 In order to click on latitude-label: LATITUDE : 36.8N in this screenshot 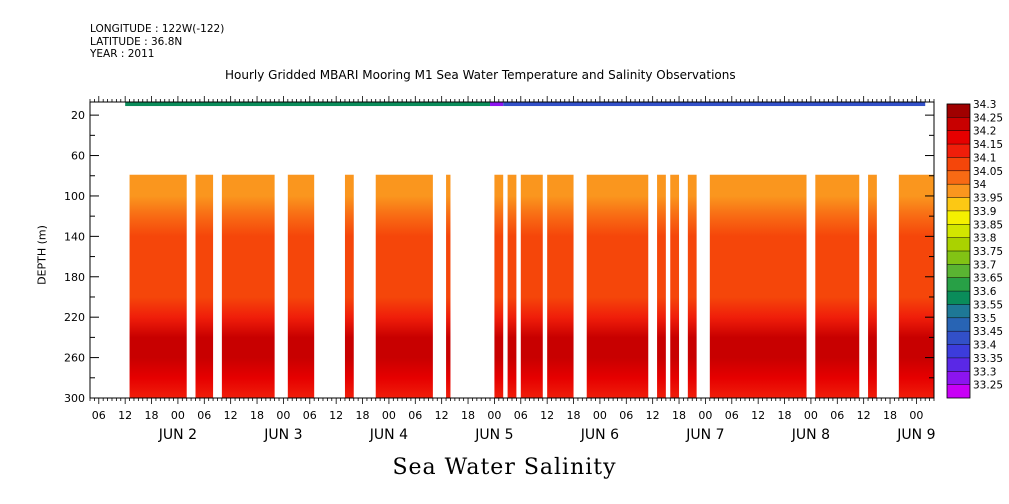, I will do `click(136, 41)`.